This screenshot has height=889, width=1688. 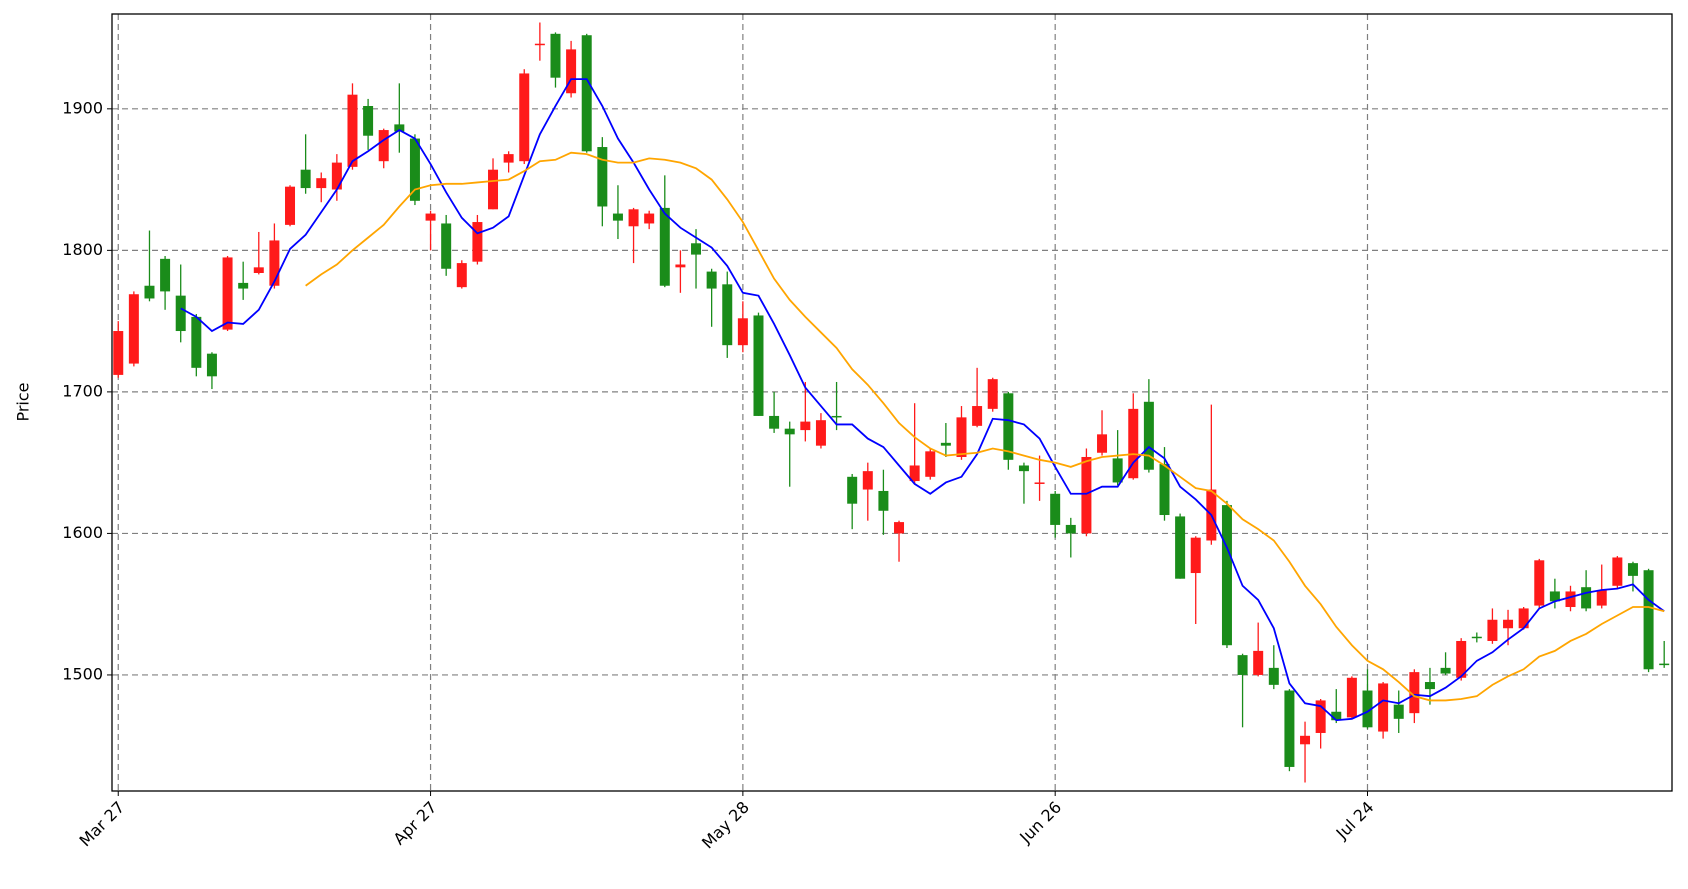 I want to click on x-tick-label: Jun 26, so click(x=1040, y=823).